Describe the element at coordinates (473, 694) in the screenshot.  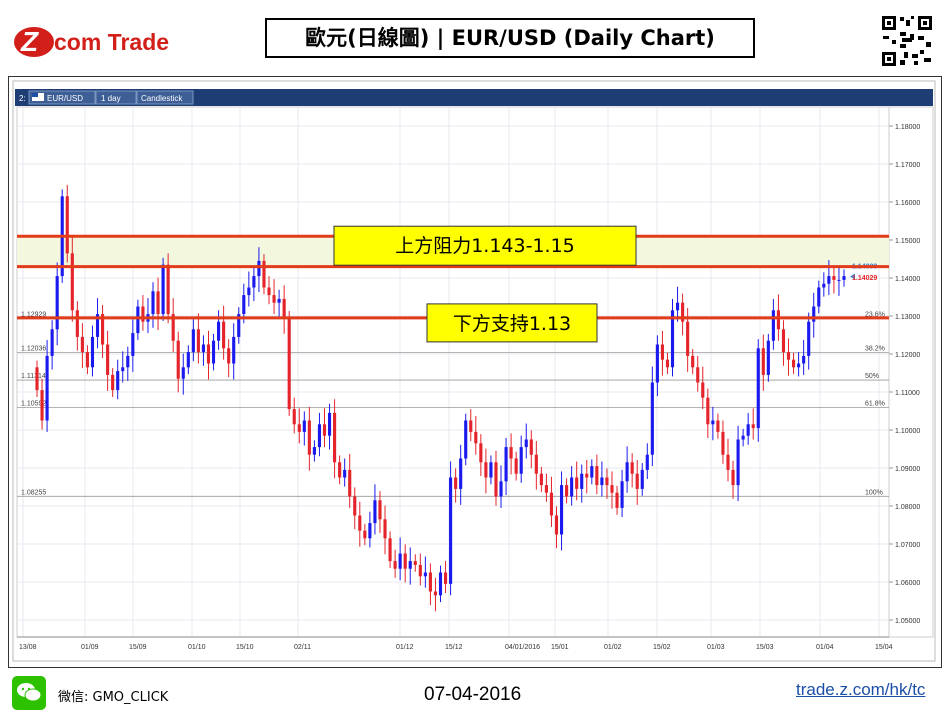
I see `date-label: 07-04-2016` at that location.